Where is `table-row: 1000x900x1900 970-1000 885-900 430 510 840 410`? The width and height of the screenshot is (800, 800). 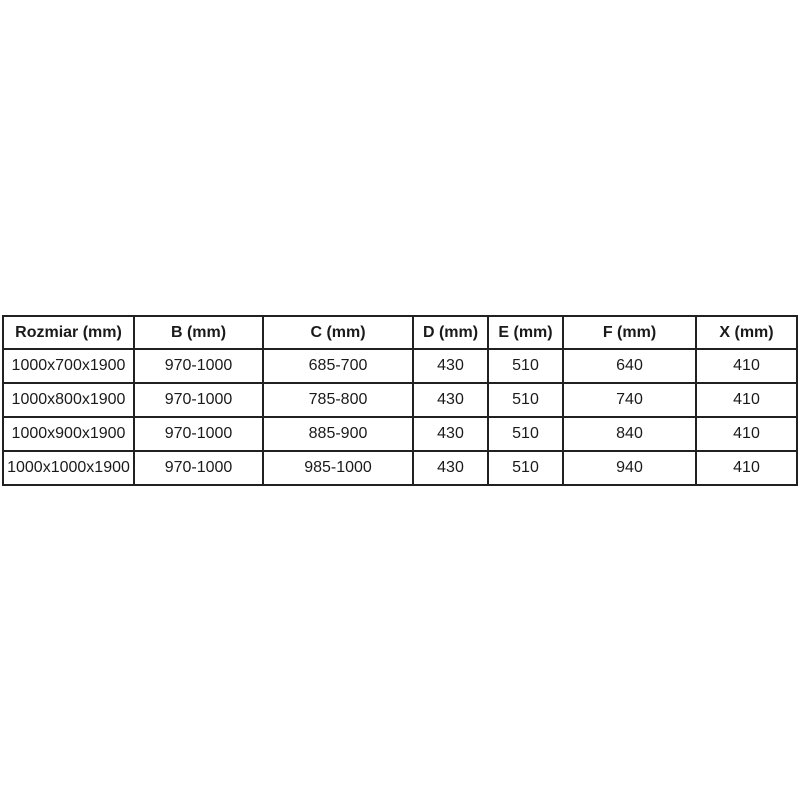 table-row: 1000x900x1900 970-1000 885-900 430 510 840 410 is located at coordinates (400, 434).